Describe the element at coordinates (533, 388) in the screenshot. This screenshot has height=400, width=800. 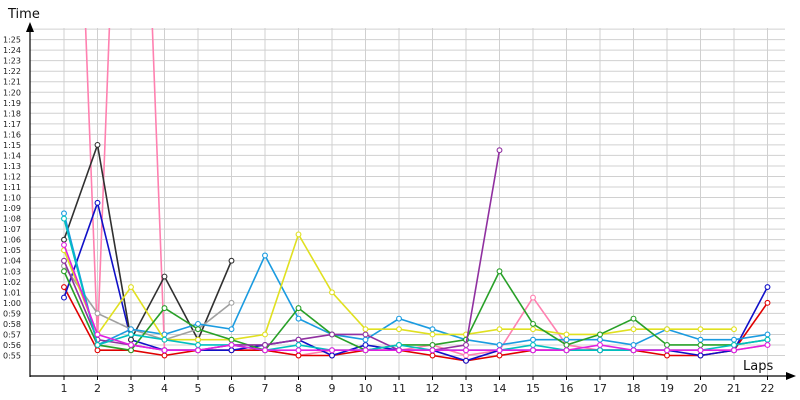
I see `x-tick-label: 15` at that location.